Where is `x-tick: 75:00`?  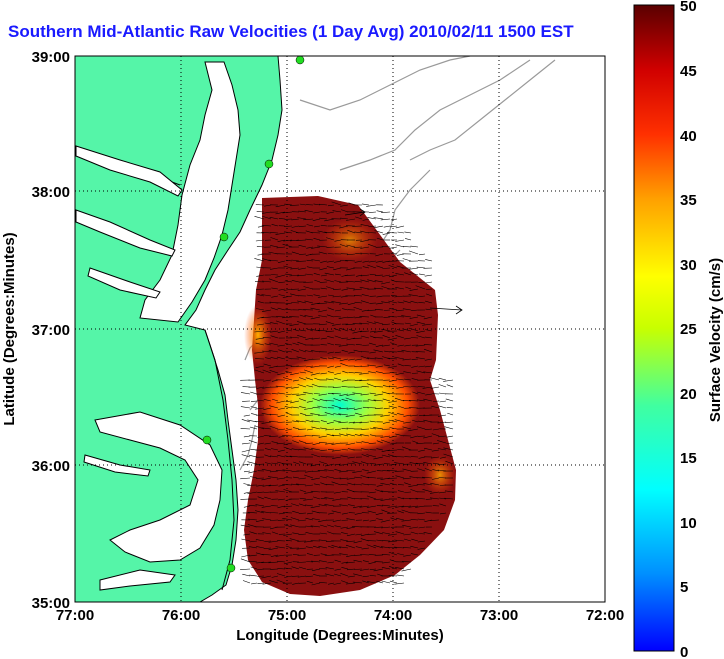
x-tick: 75:00 is located at coordinates (287, 615).